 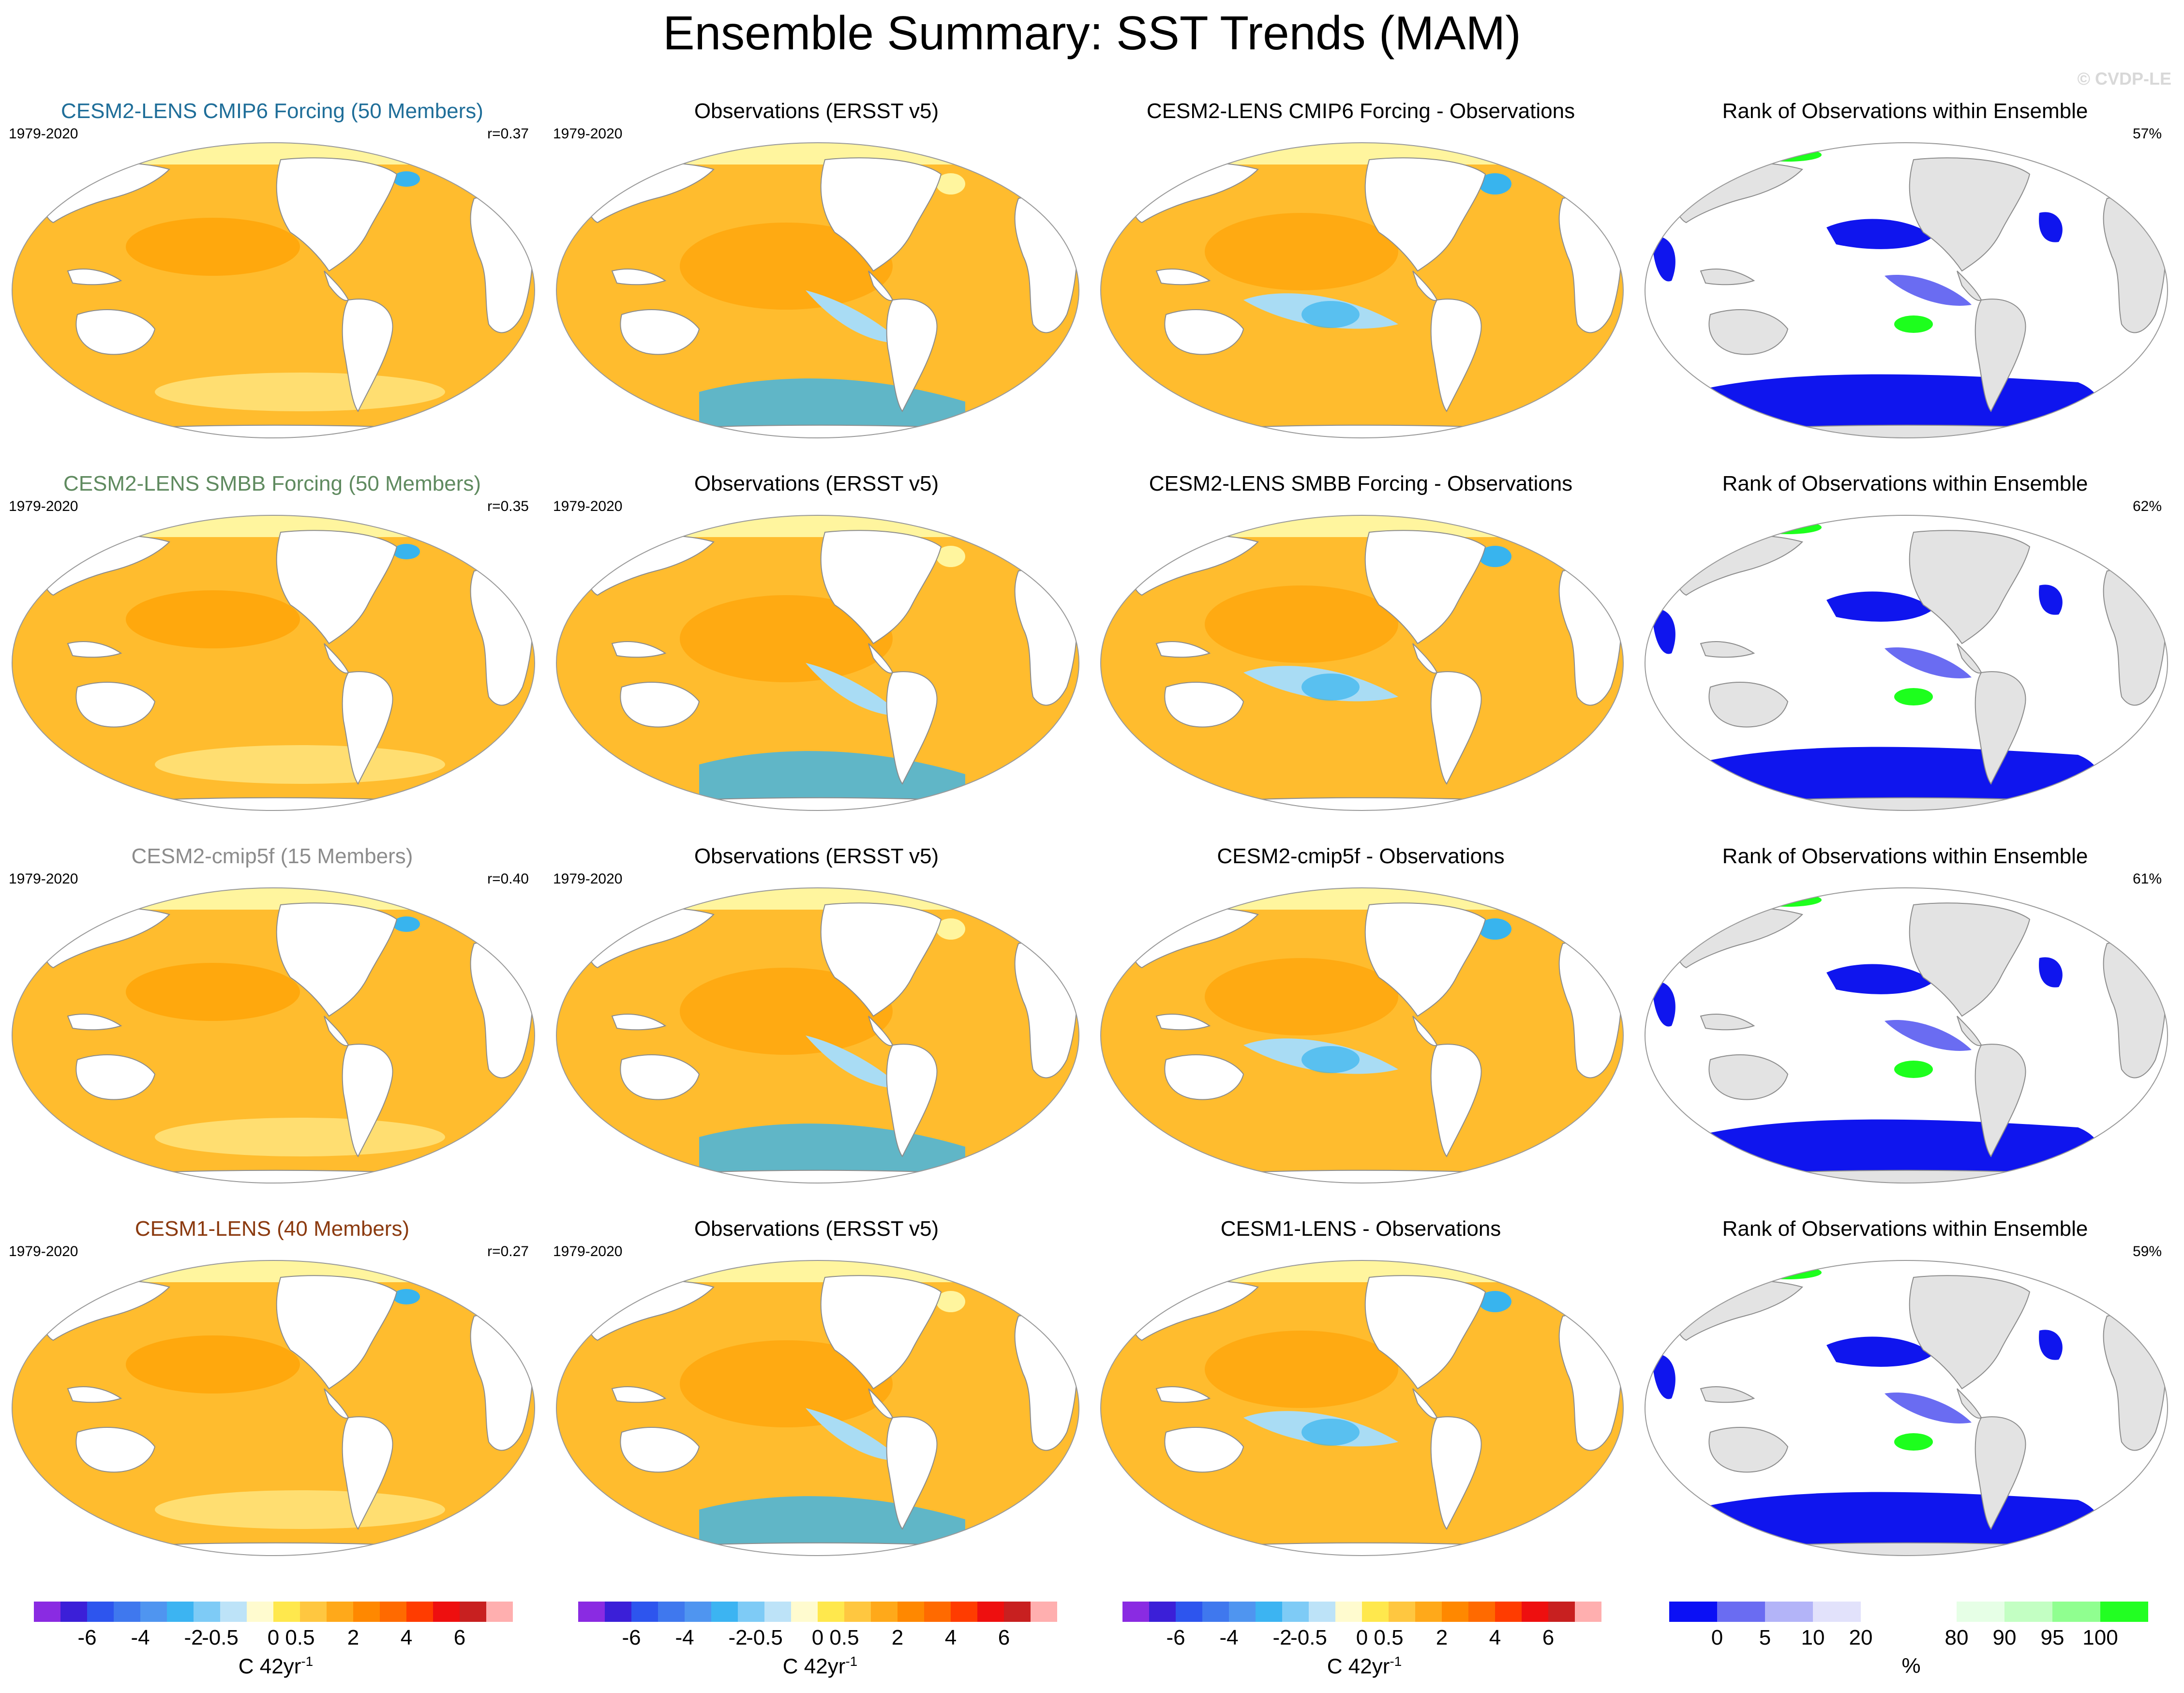 I want to click on panel-title: CESM2-LENS SMBB Forcing (50 Members), so click(x=272, y=483).